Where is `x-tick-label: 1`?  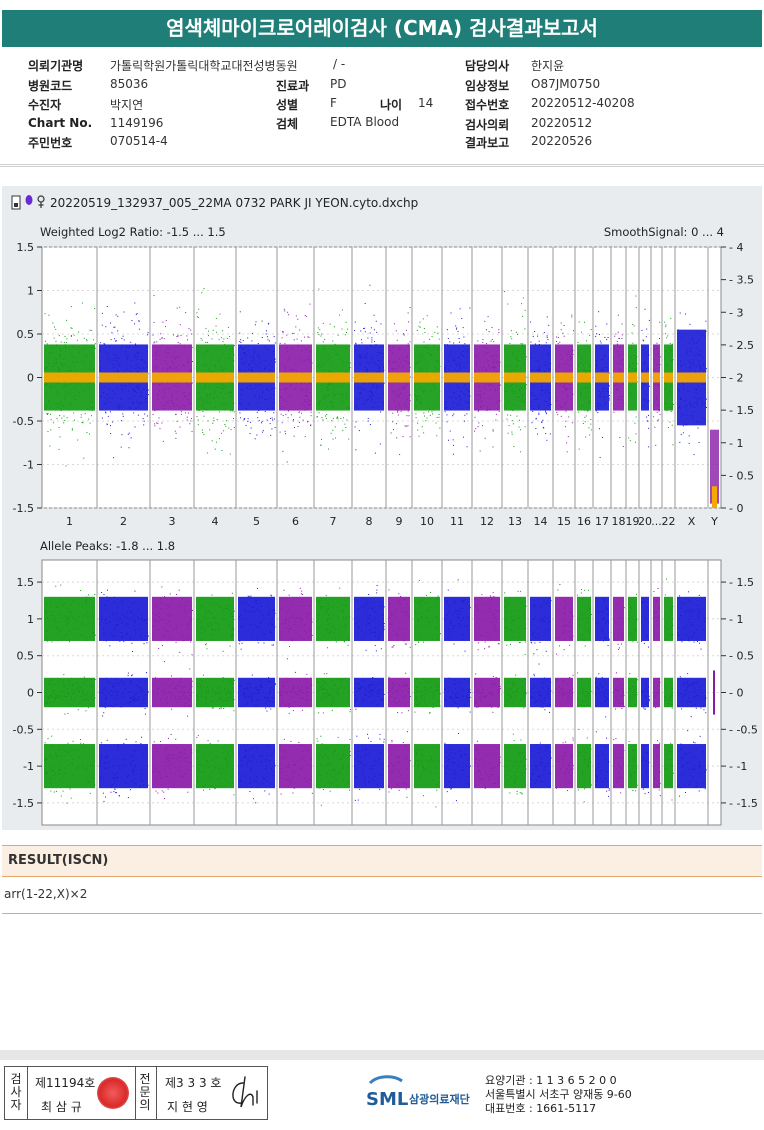
x-tick-label: 1 is located at coordinates (69, 521).